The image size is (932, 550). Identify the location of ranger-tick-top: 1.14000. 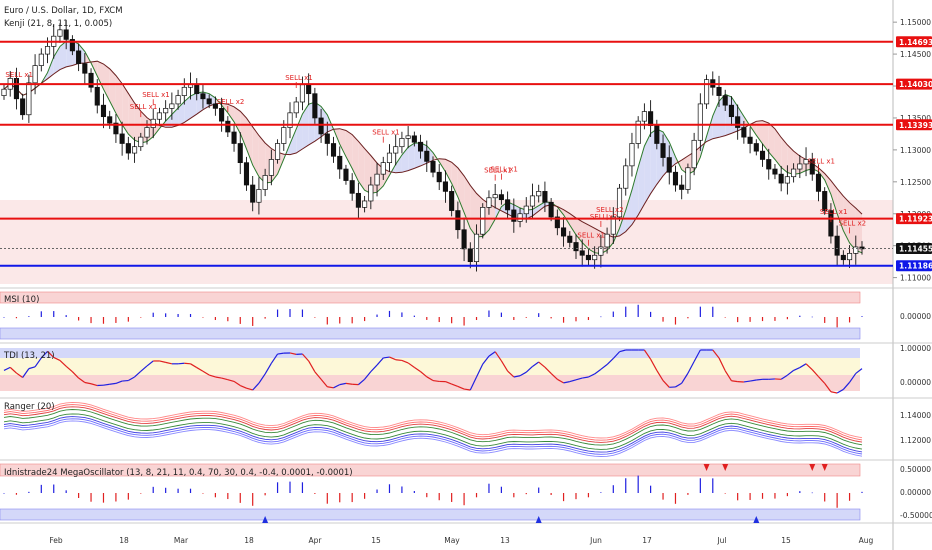
(915, 415).